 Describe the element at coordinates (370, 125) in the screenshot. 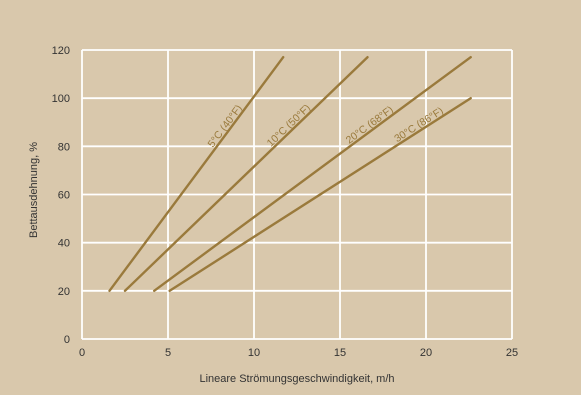

I see `series-label: 20°C (68°F)` at that location.